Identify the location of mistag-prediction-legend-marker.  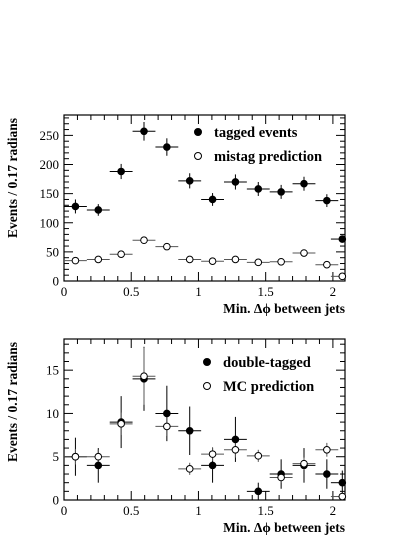
(198, 156).